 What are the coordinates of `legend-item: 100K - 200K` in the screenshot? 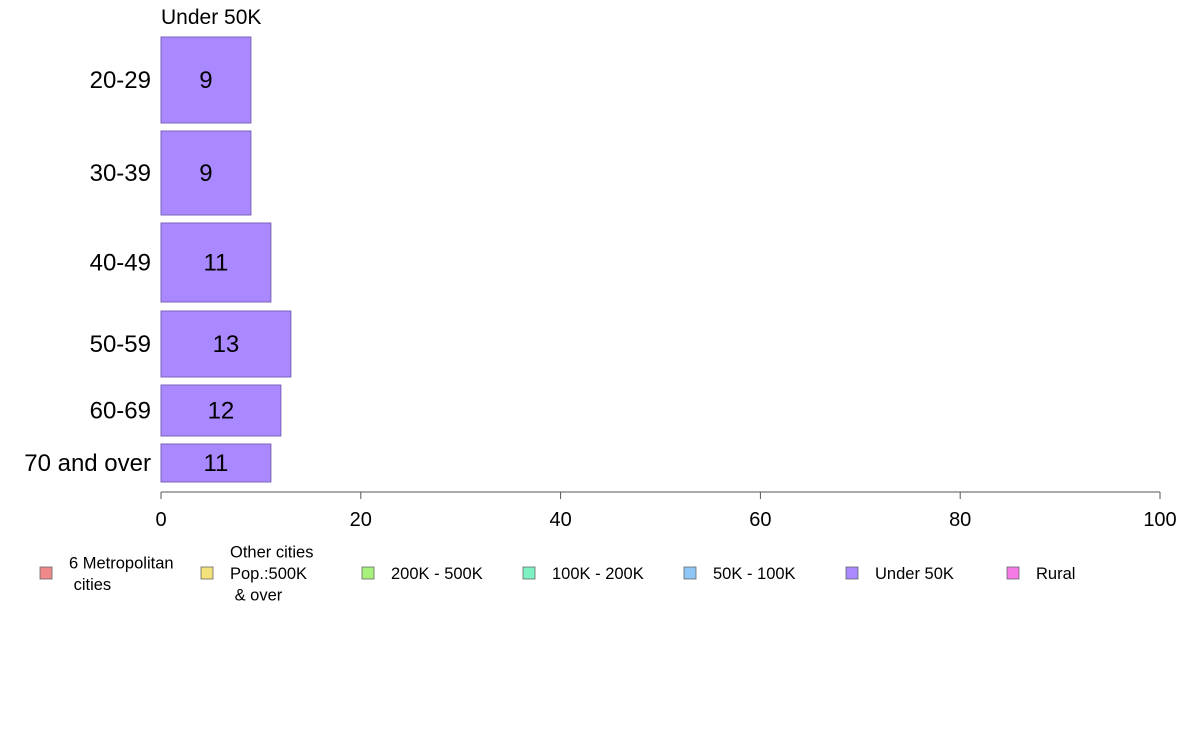 It's located at (583, 574).